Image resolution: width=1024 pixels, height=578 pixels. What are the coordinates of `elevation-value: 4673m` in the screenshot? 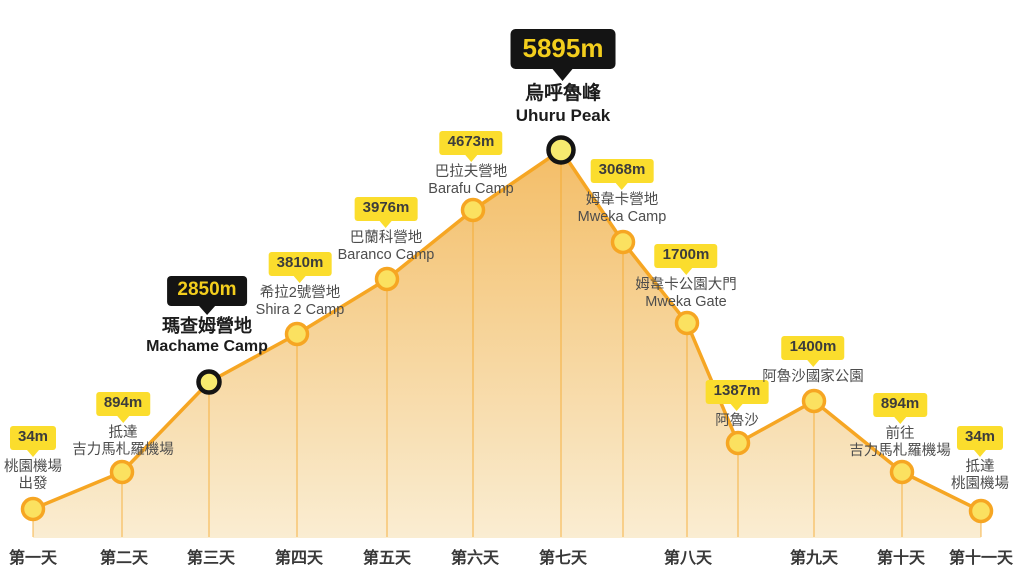 It's located at (471, 141).